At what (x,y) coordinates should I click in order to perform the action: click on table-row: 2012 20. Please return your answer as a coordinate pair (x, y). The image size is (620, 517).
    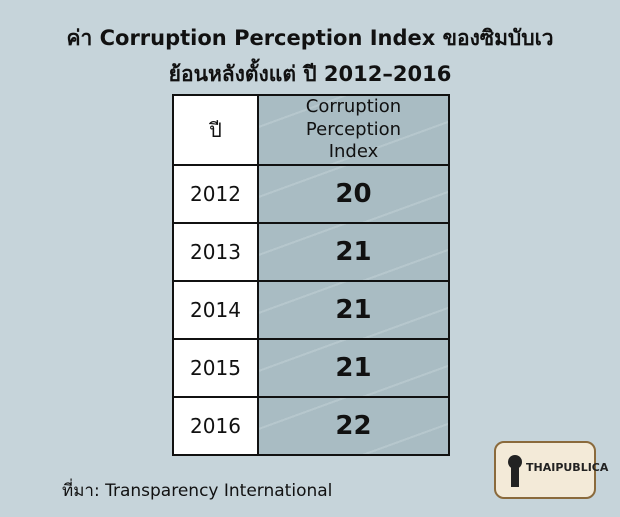
    Looking at the image, I should click on (311, 194).